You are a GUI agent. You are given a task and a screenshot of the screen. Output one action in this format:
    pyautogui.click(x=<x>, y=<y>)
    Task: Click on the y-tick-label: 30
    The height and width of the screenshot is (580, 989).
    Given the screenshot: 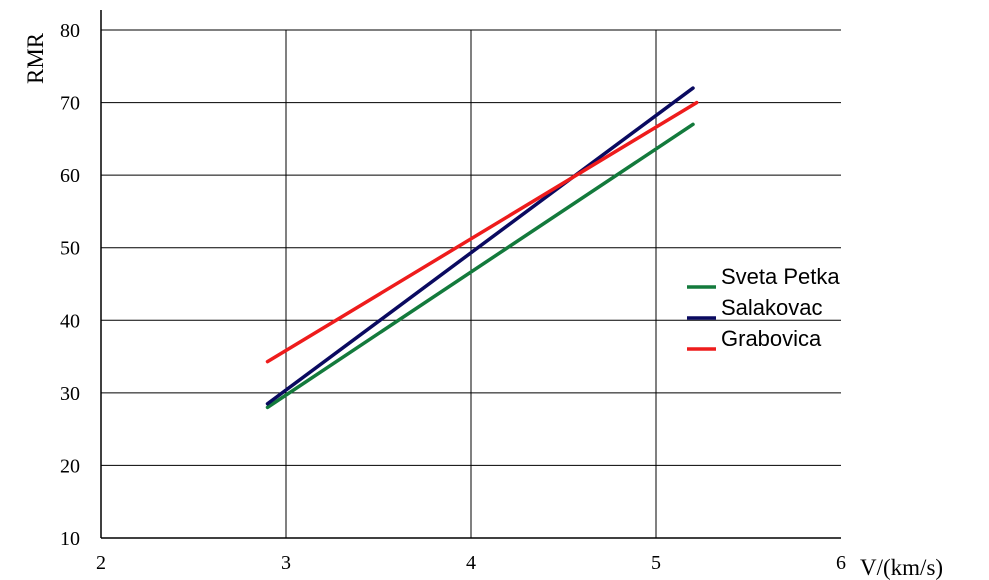 What is the action you would take?
    pyautogui.click(x=70, y=394)
    